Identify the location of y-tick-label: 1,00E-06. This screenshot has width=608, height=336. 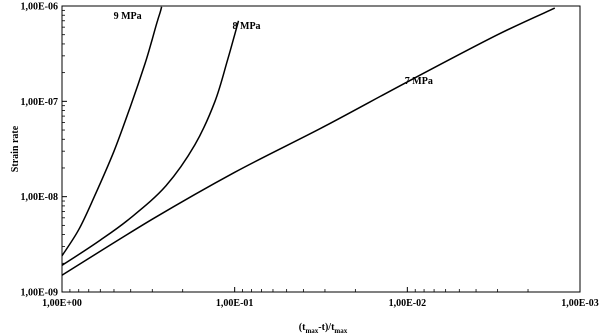
(40, 7).